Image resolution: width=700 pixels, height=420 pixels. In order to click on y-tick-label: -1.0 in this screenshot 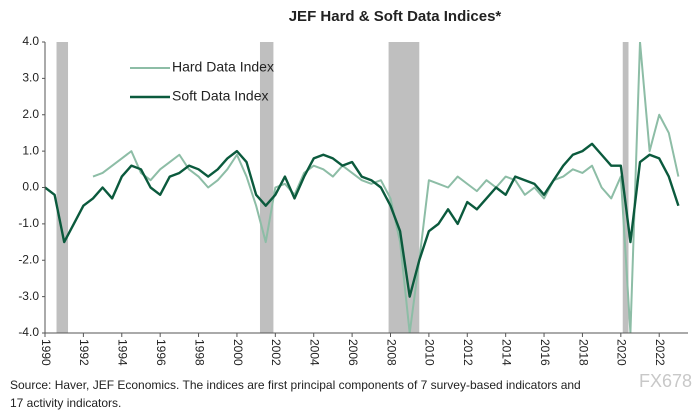, I will do `click(28, 223)`.